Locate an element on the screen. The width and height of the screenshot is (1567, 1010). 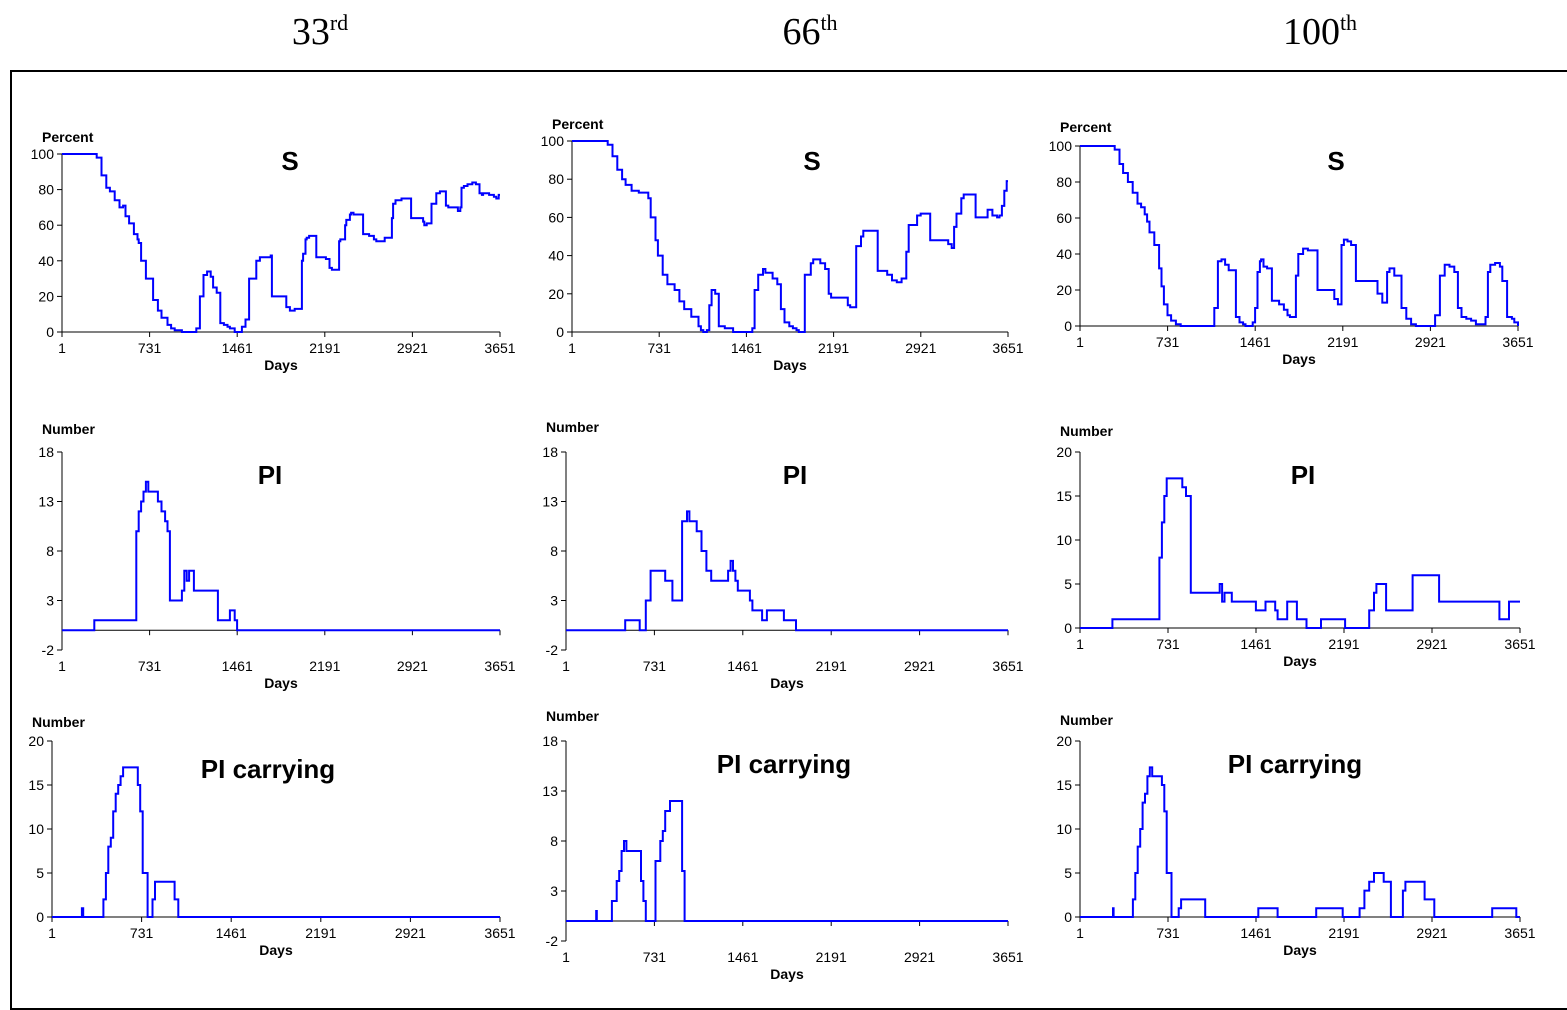
y-tick-label: 8 is located at coordinates (554, 841).